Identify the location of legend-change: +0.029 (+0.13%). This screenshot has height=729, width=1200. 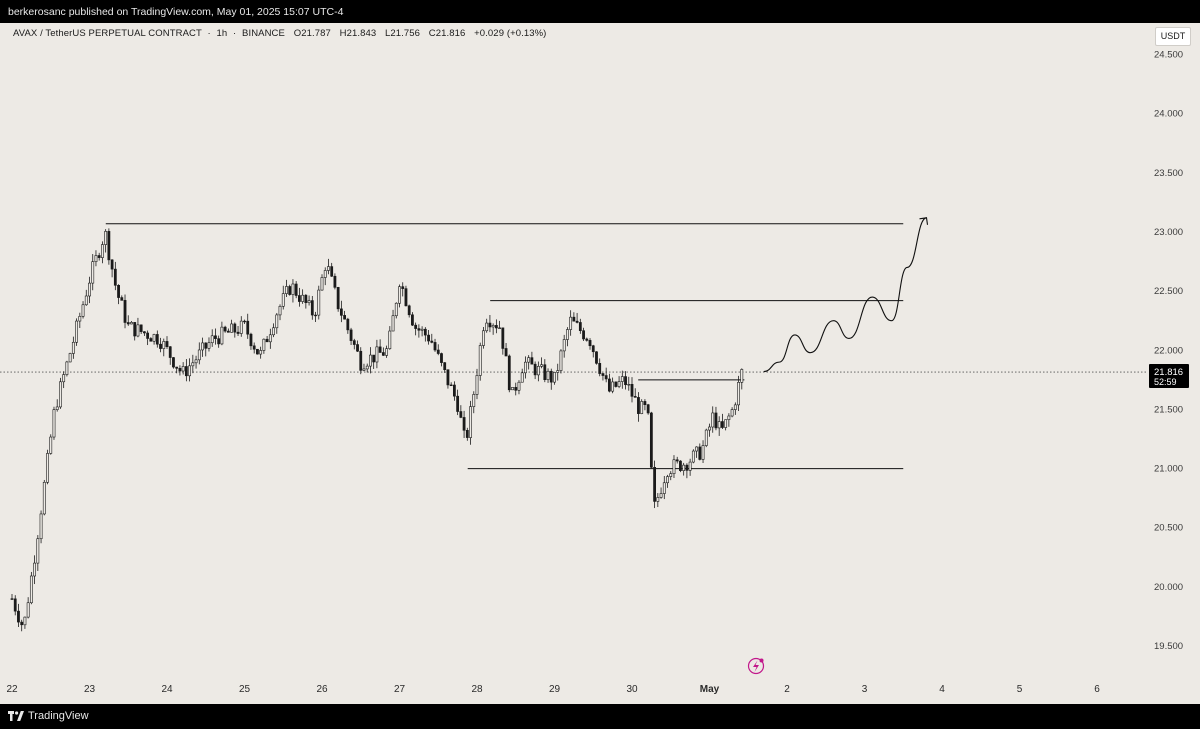
(510, 33).